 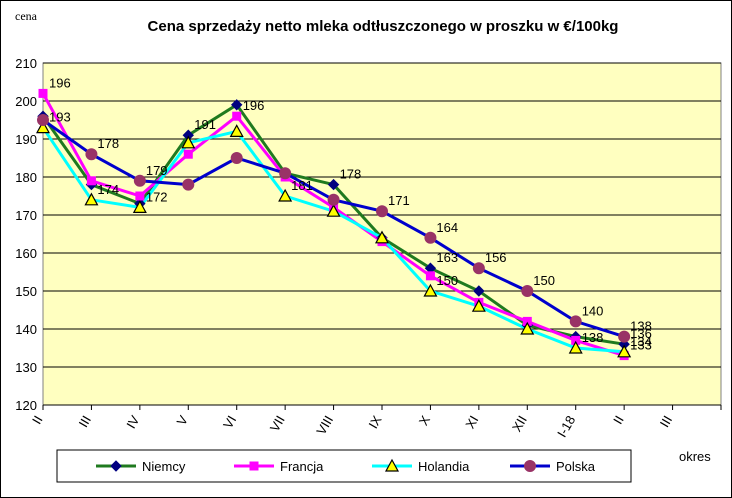 I want to click on y-tick-label: 180, so click(x=26, y=177).